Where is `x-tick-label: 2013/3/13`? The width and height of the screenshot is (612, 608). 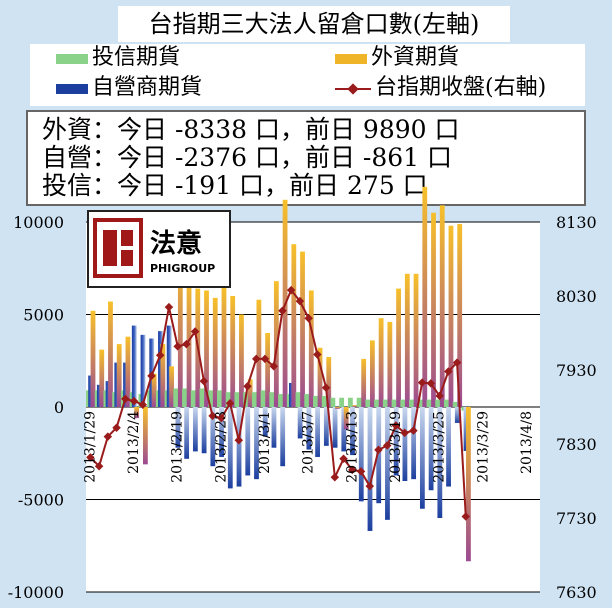 x-tick-label: 2013/3/13 is located at coordinates (352, 447).